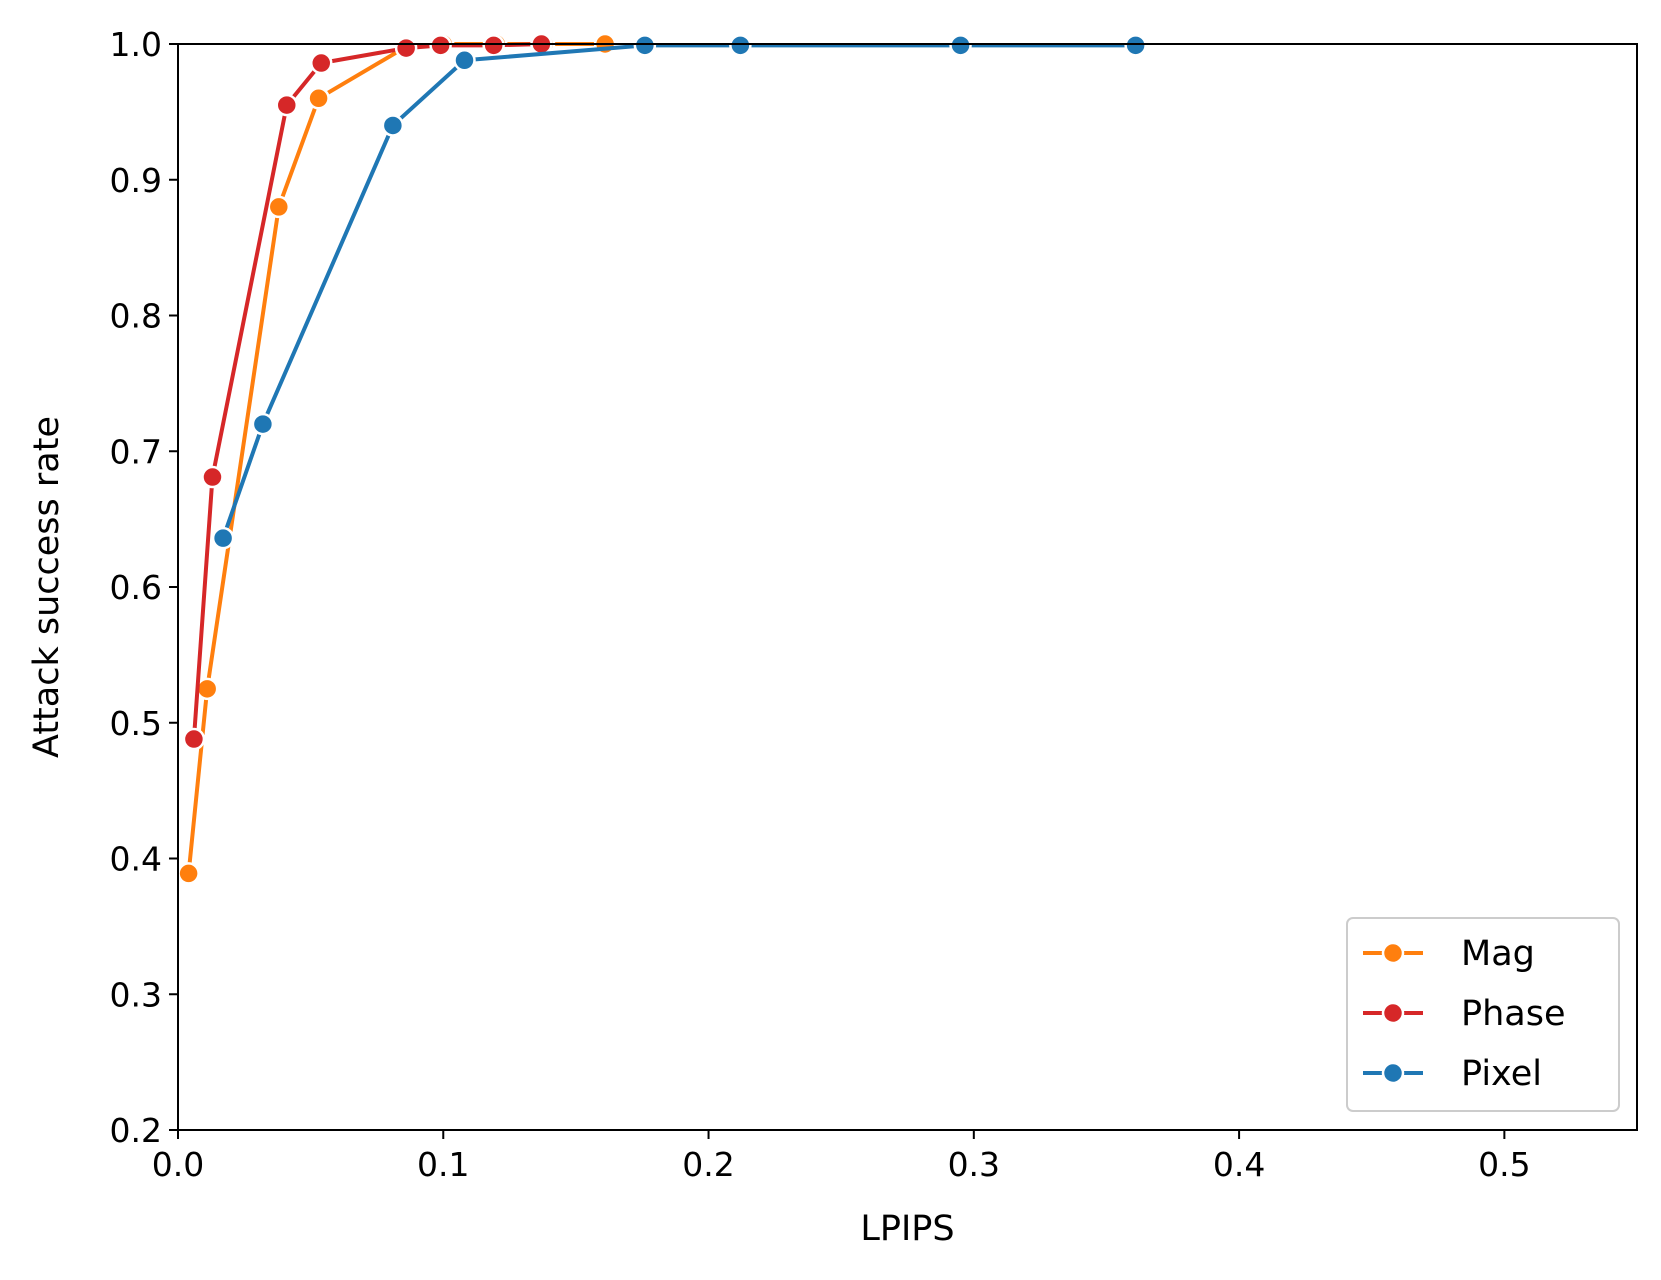 This screenshot has height=1280, width=1661. What do you see at coordinates (136, 859) in the screenshot?
I see `y-tick-label: 0.4` at bounding box center [136, 859].